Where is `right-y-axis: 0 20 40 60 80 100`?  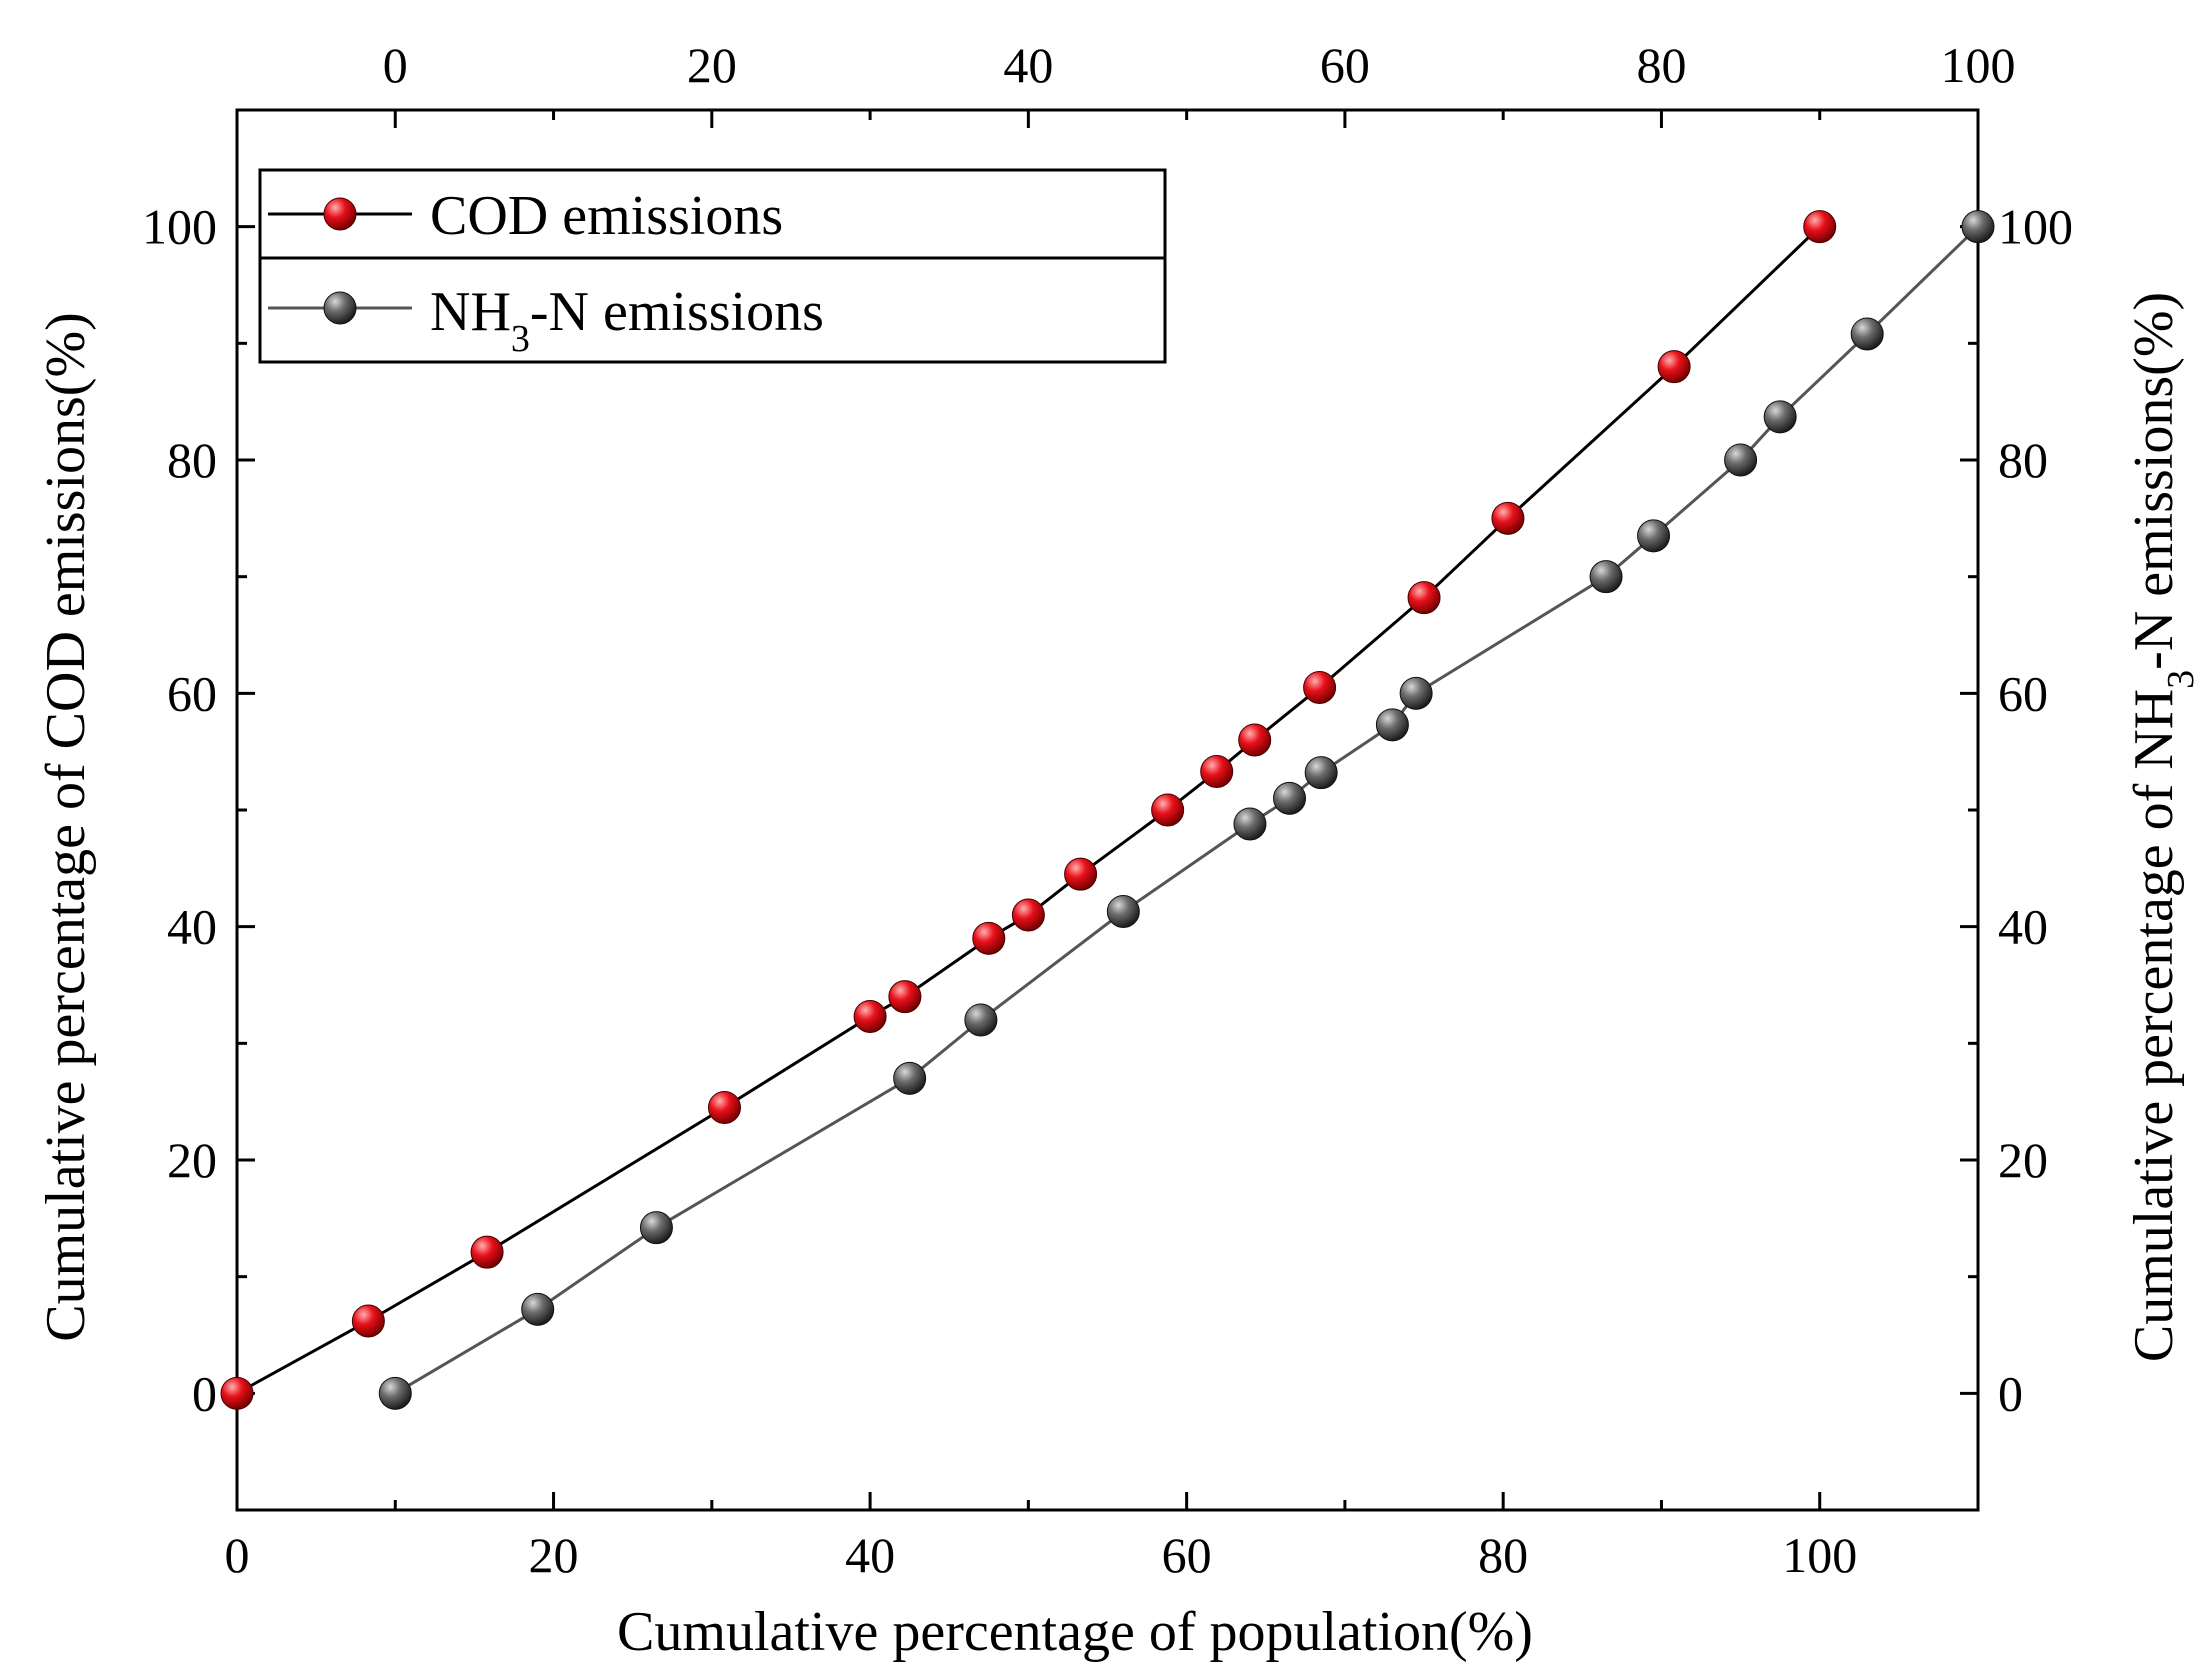 right-y-axis: 0 20 40 60 80 100 is located at coordinates (2016, 810).